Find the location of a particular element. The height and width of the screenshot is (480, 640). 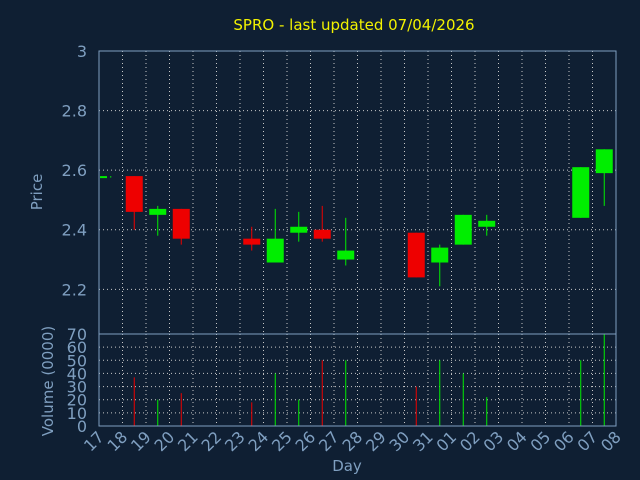

price-y-tick-label: 2.4 is located at coordinates (74, 230).